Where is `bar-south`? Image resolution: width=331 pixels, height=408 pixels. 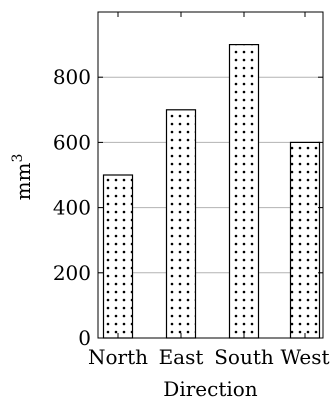 bar-south is located at coordinates (244, 191).